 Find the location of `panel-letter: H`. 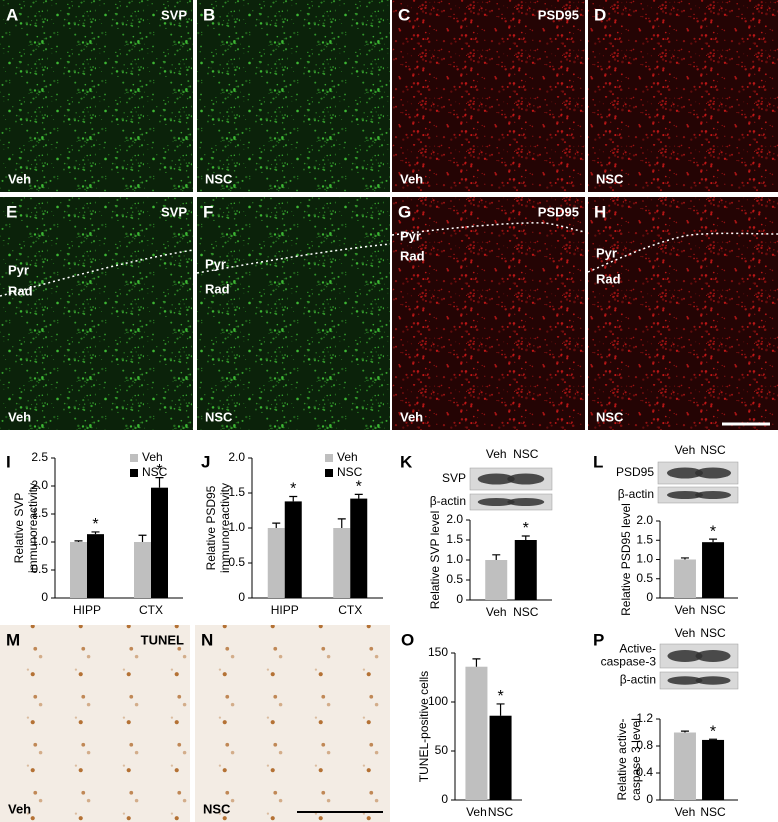

panel-letter: H is located at coordinates (600, 211).